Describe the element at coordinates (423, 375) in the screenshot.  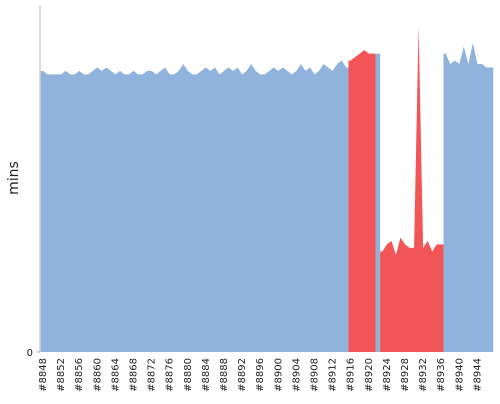
I see `x-tick-label: #8932` at that location.